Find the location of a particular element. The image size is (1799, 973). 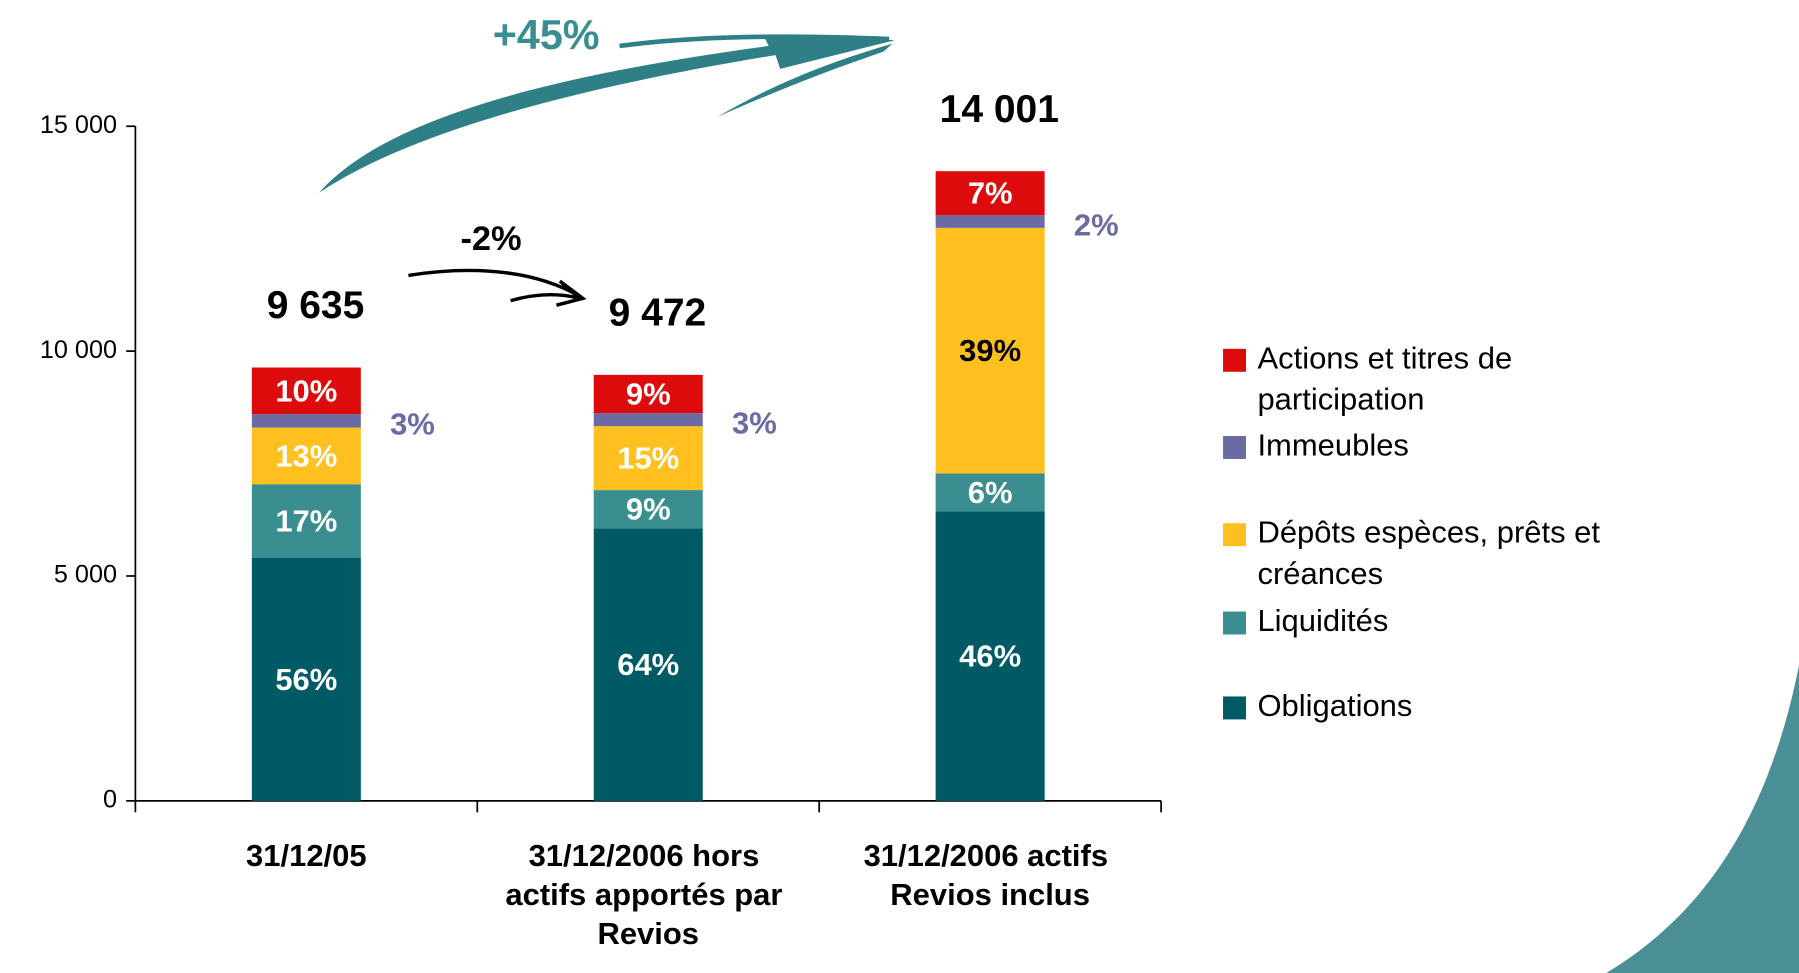

data-label: 15% is located at coordinates (648, 458).